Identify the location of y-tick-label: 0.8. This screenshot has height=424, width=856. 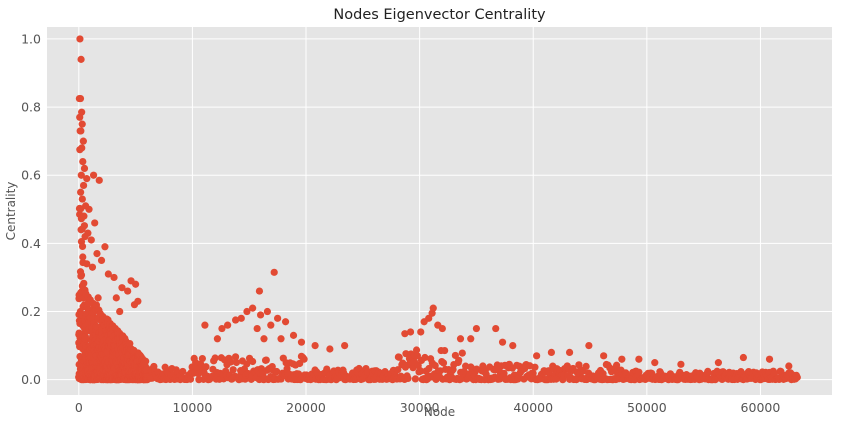
(31, 107).